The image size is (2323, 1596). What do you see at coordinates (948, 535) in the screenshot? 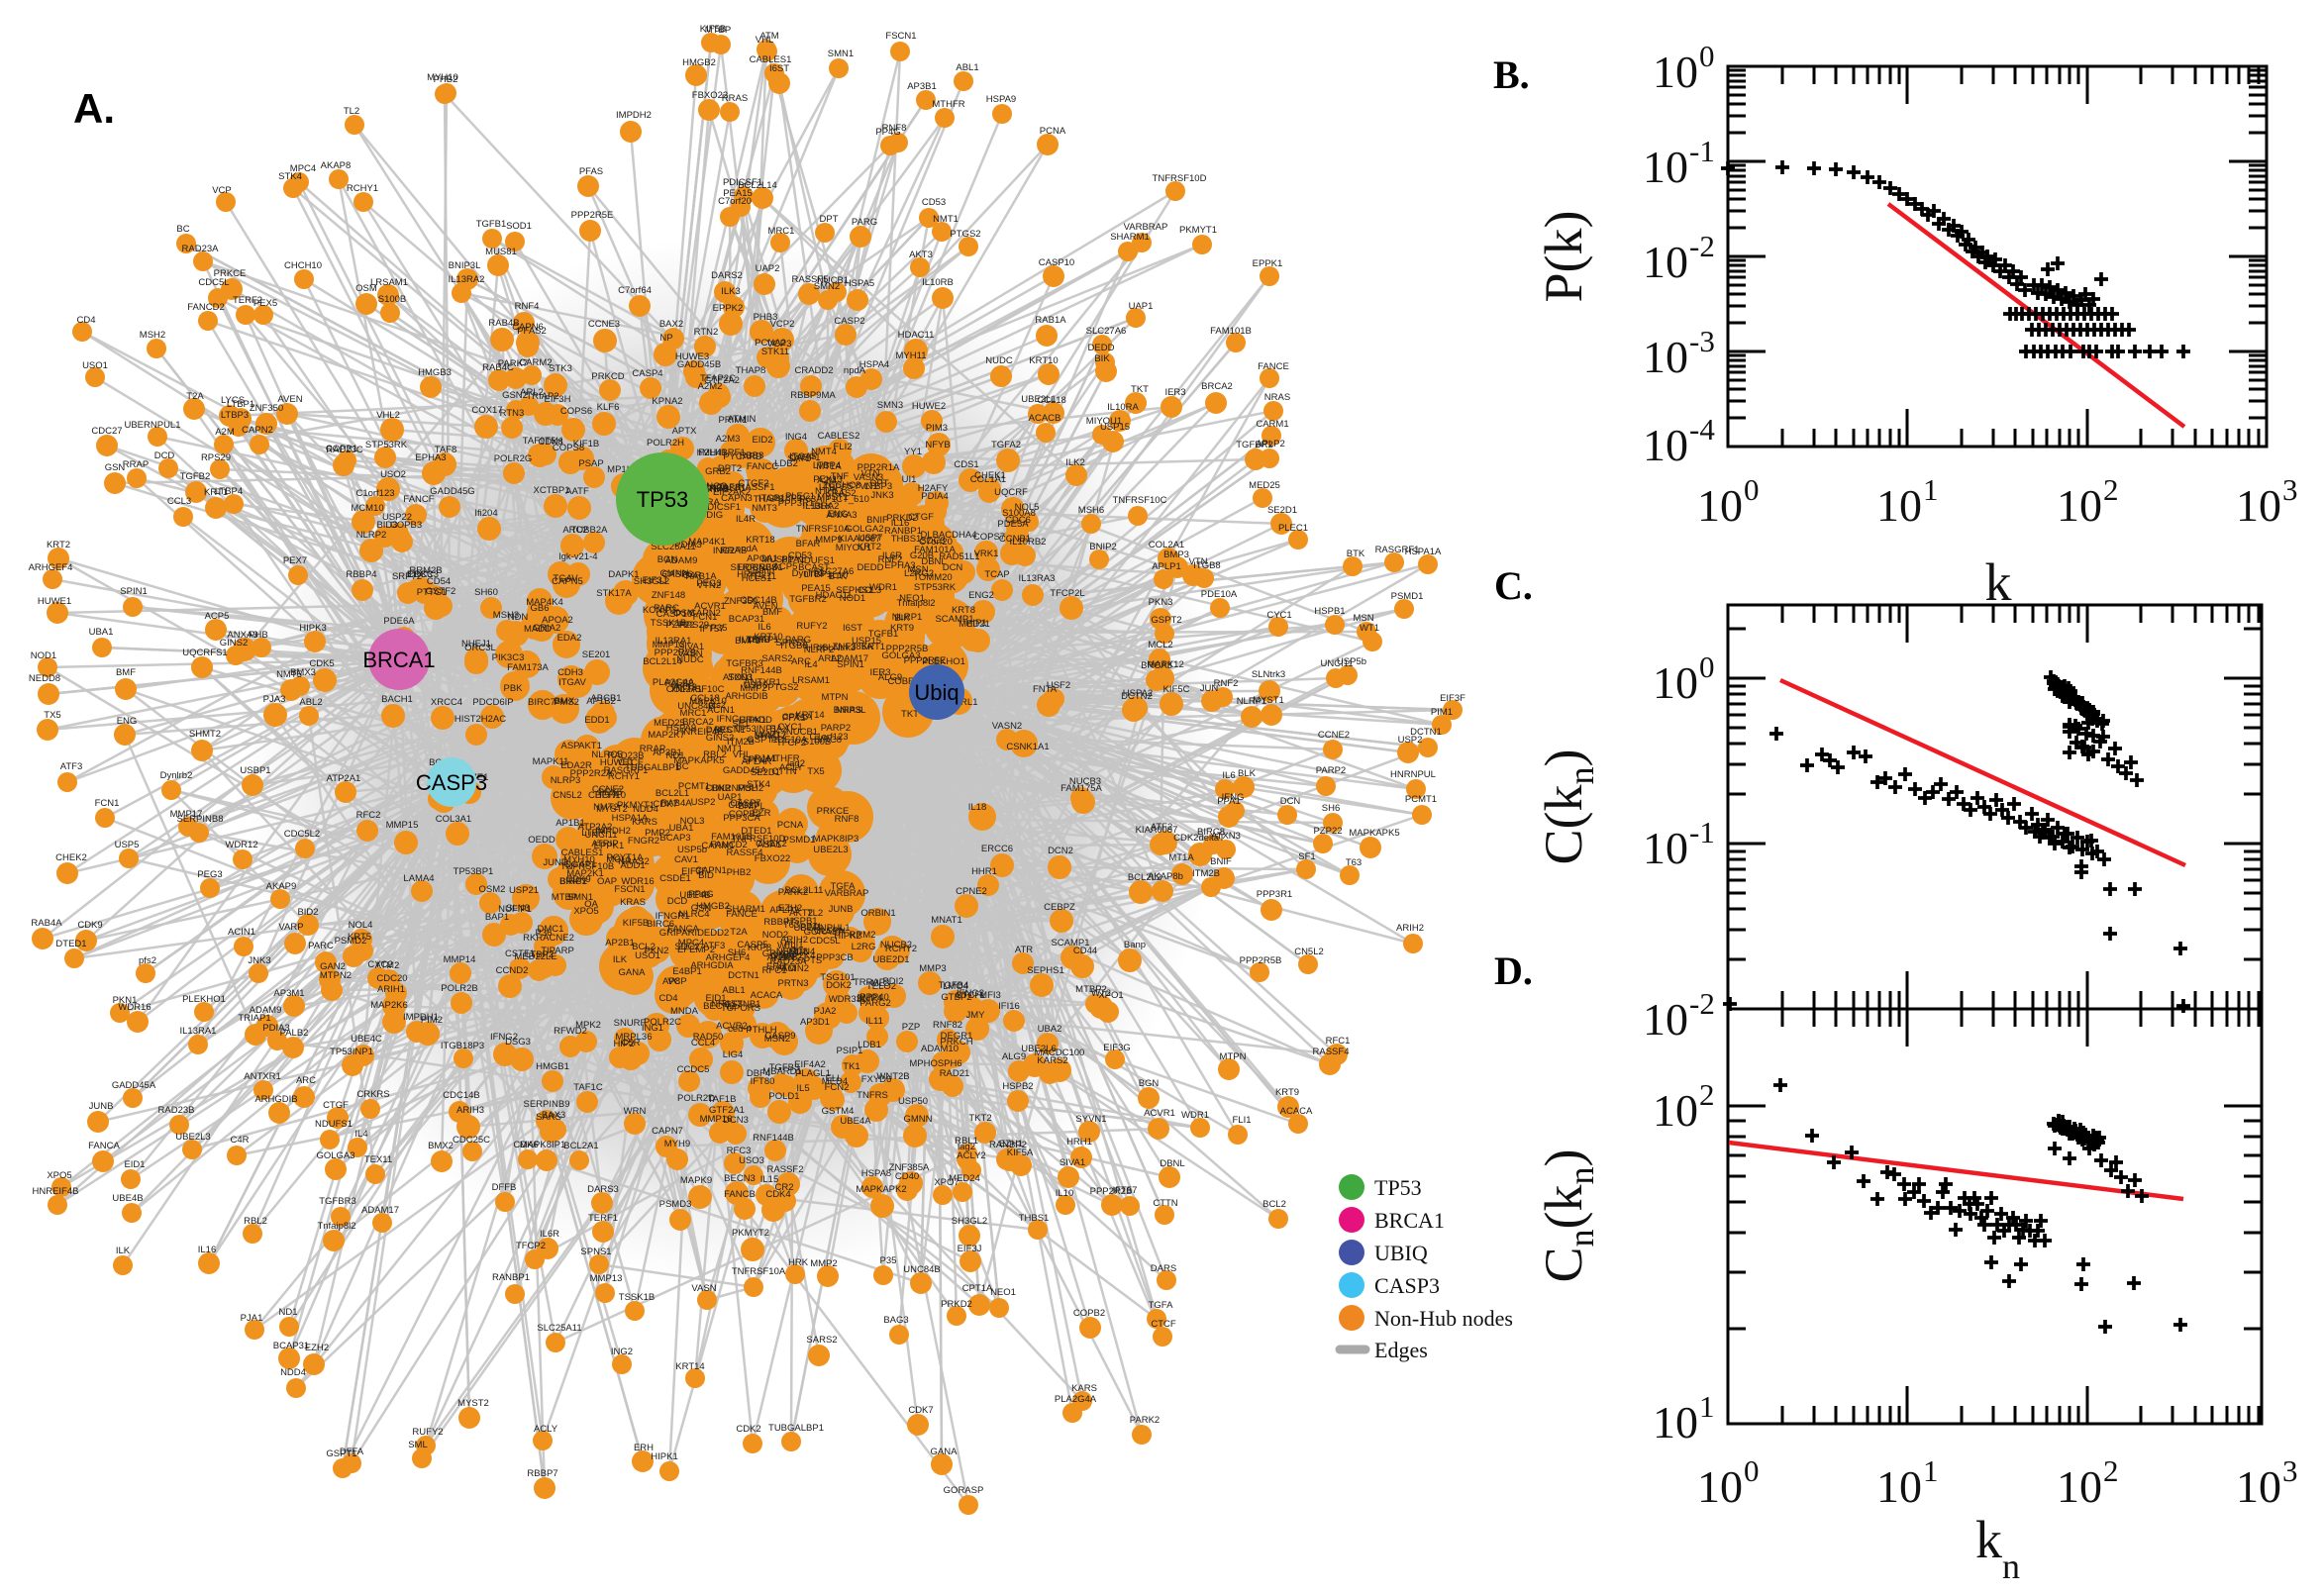
I see `svg-text: DLBACDHA4` at bounding box center [948, 535].